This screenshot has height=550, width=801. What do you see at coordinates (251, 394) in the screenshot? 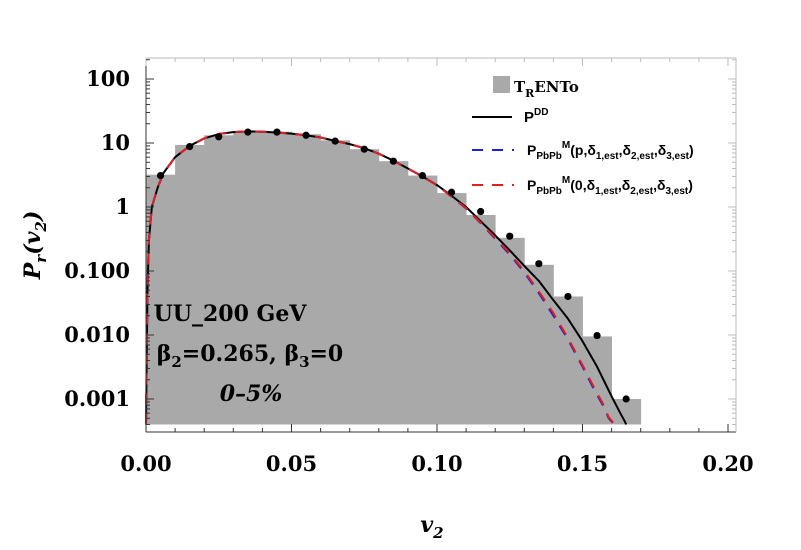
I see `annotation-centrality: 0–5%` at bounding box center [251, 394].